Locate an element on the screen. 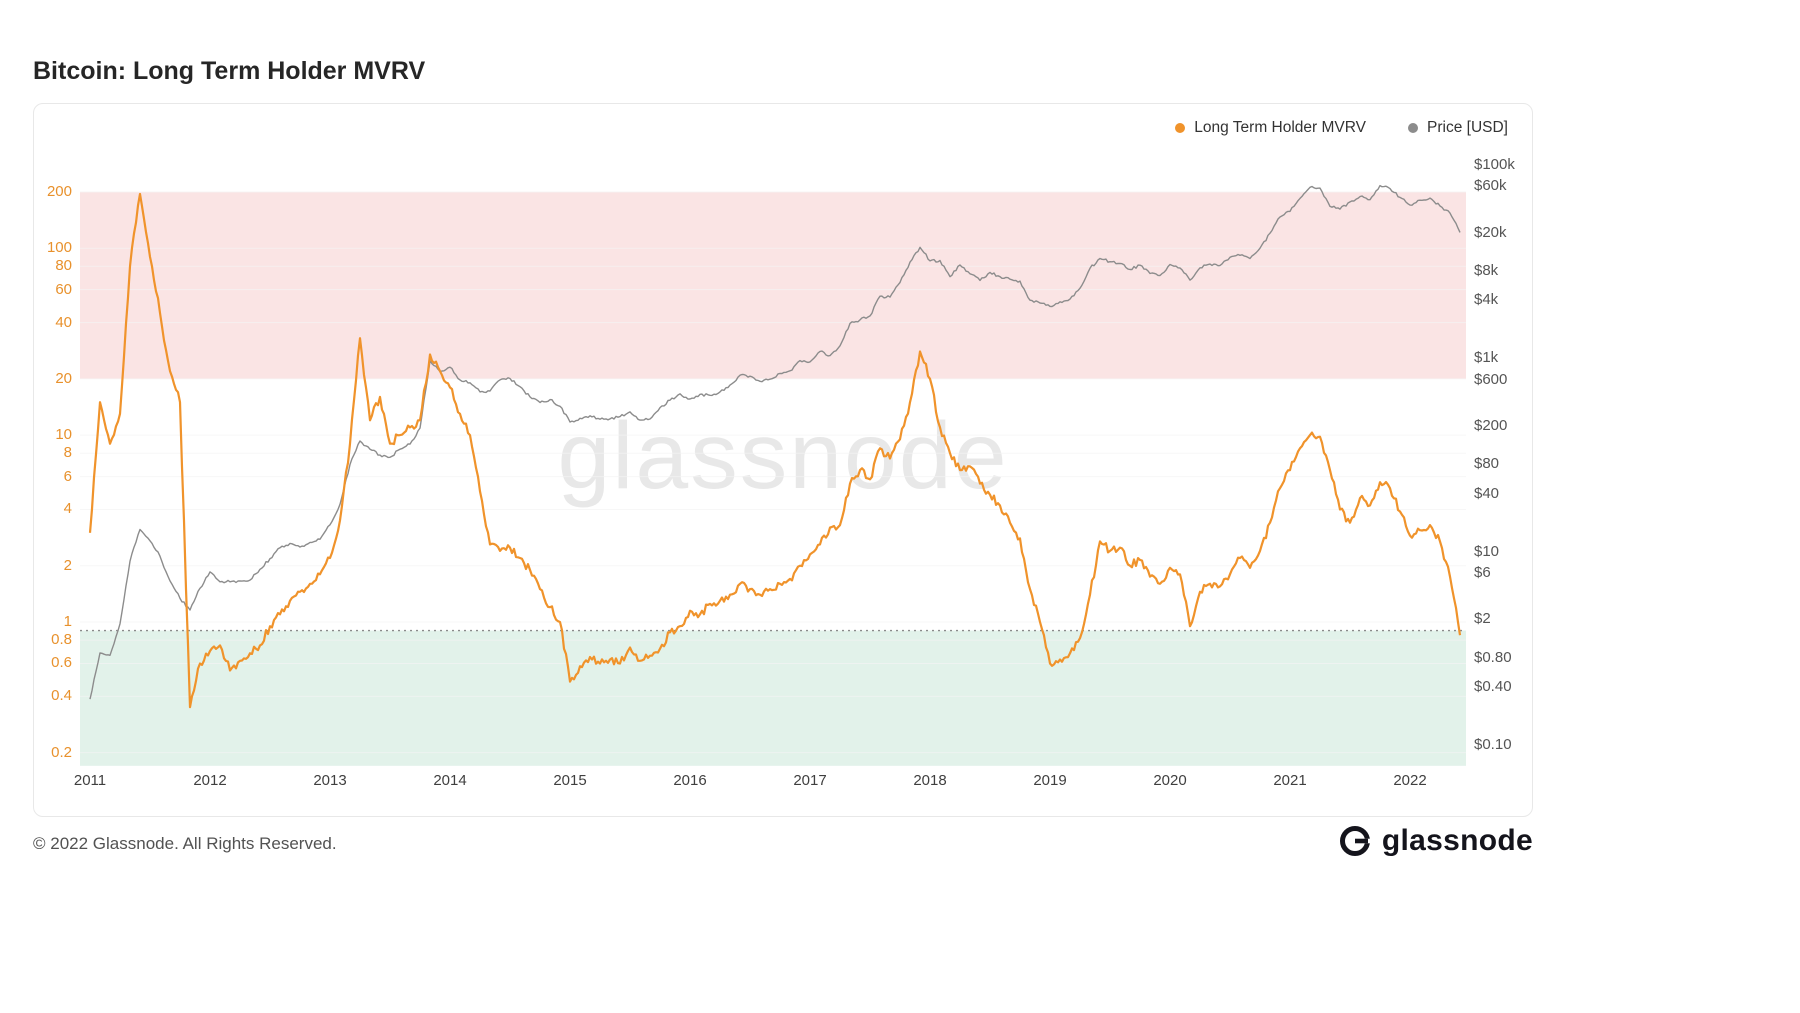 This screenshot has height=1013, width=1800. legend-item-price: Price [USD] is located at coordinates (1458, 128).